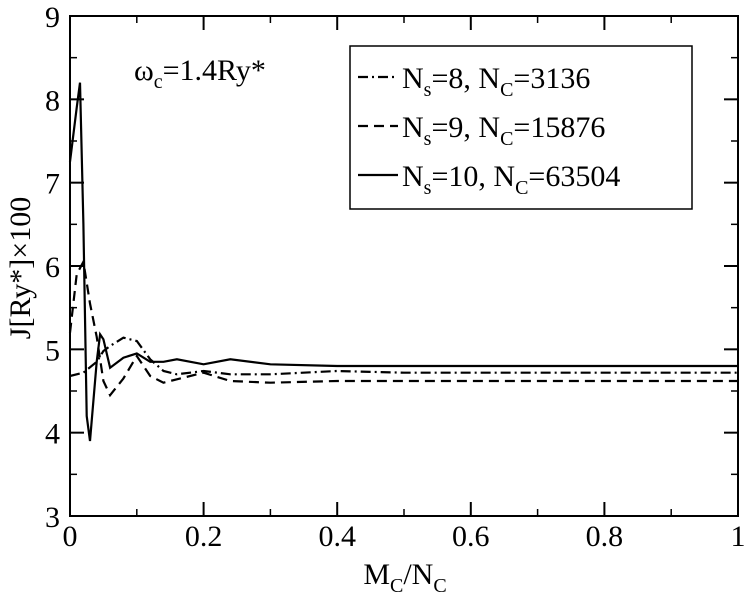  I want to click on legend-label-series-2: Ns=9, NC=15876, so click(503, 130).